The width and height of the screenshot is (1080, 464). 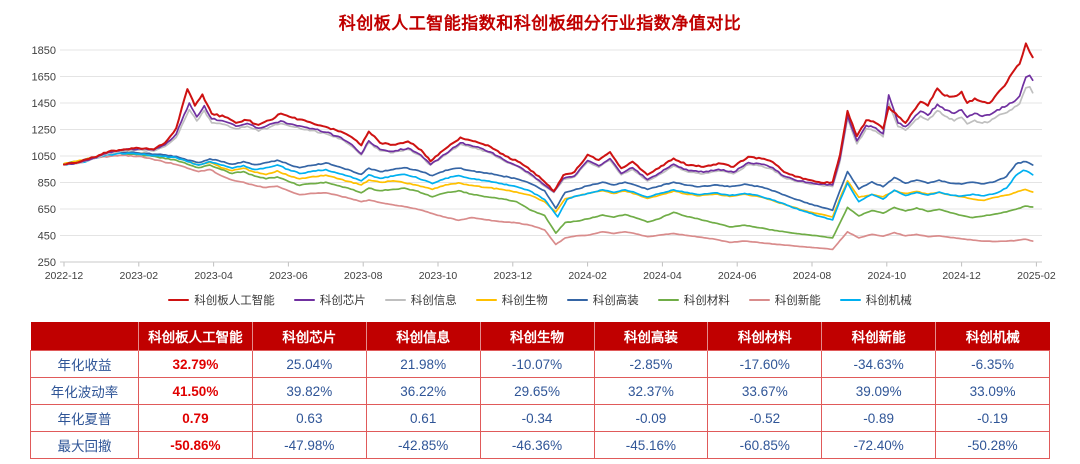 I want to click on stats-cell: -60.85%, so click(x=765, y=445).